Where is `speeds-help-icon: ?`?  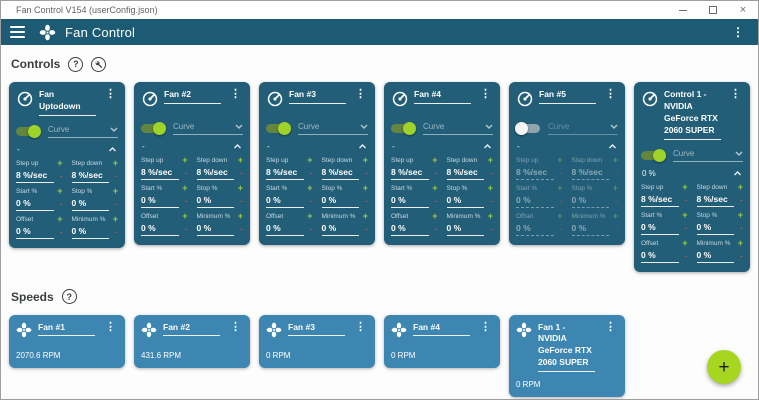 speeds-help-icon: ? is located at coordinates (69, 297).